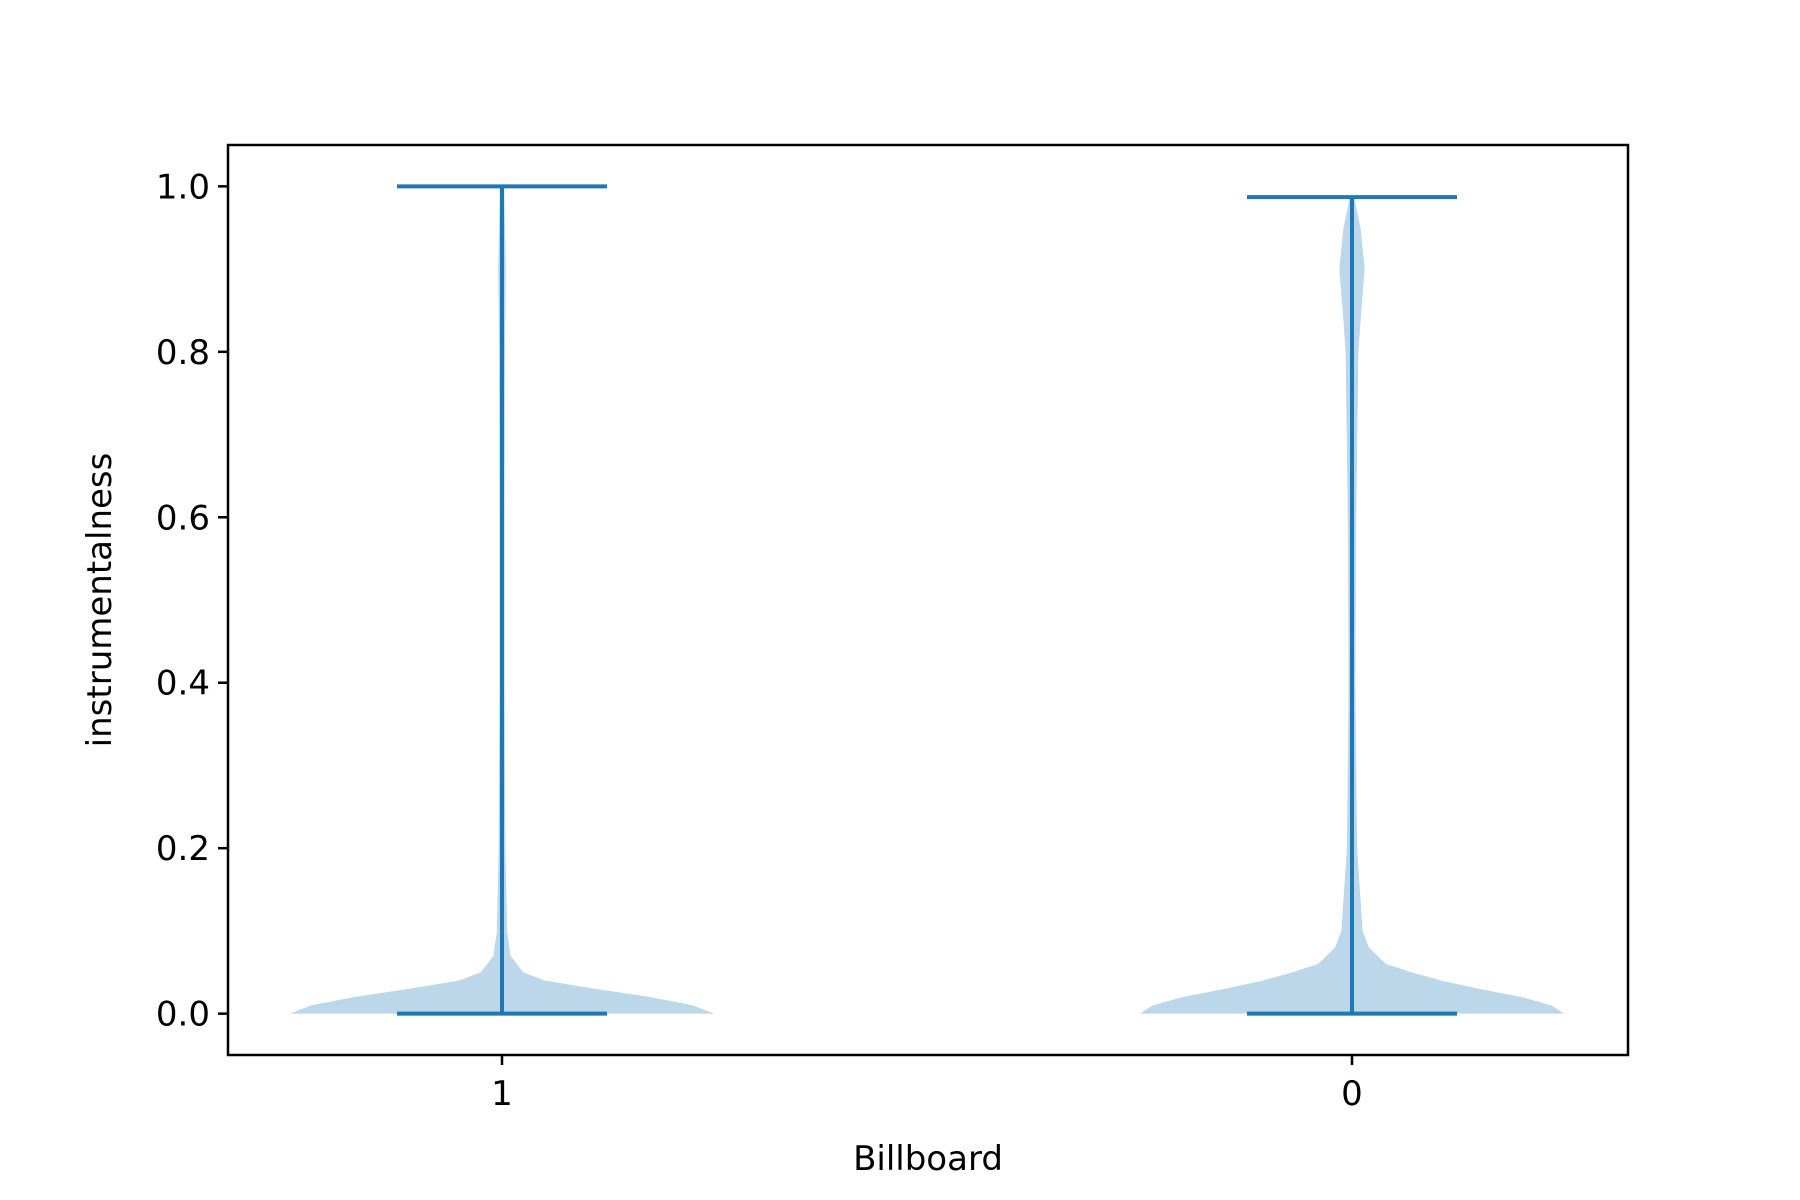 Image resolution: width=1800 pixels, height=1200 pixels. I want to click on y-tick-label: 0.0, so click(183, 1015).